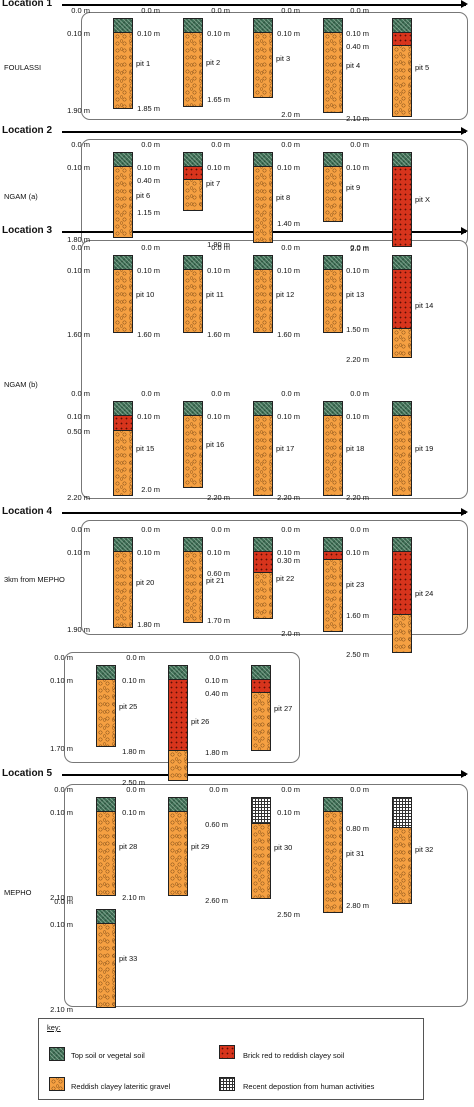 Image resolution: width=474 pixels, height=1107 pixels. What do you see at coordinates (145, 295) in the screenshot?
I see `pit-10-label: pit 10` at bounding box center [145, 295].